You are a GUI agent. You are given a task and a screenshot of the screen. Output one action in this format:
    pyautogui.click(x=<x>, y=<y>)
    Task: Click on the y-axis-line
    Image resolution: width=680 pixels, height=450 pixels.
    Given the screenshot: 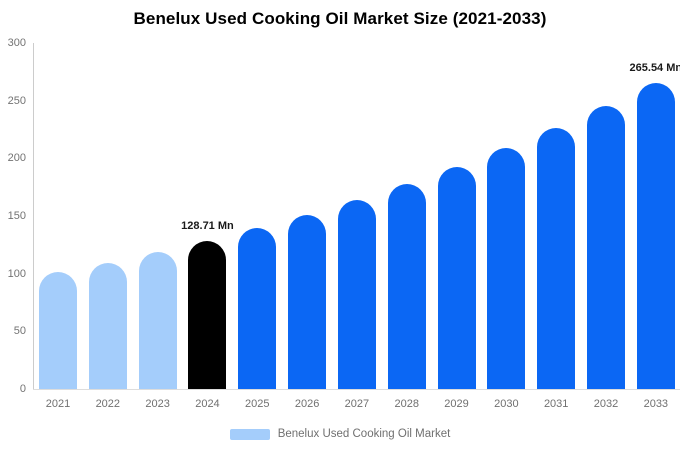 What is the action you would take?
    pyautogui.click(x=33, y=216)
    